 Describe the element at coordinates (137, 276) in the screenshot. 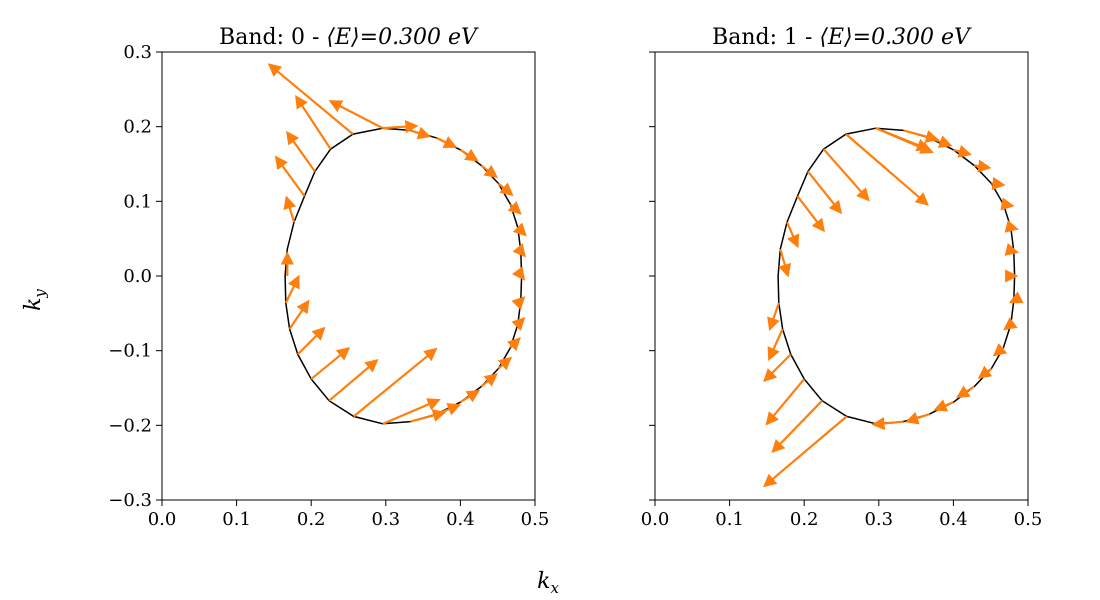

I see `y-tick-label: 0.0` at that location.